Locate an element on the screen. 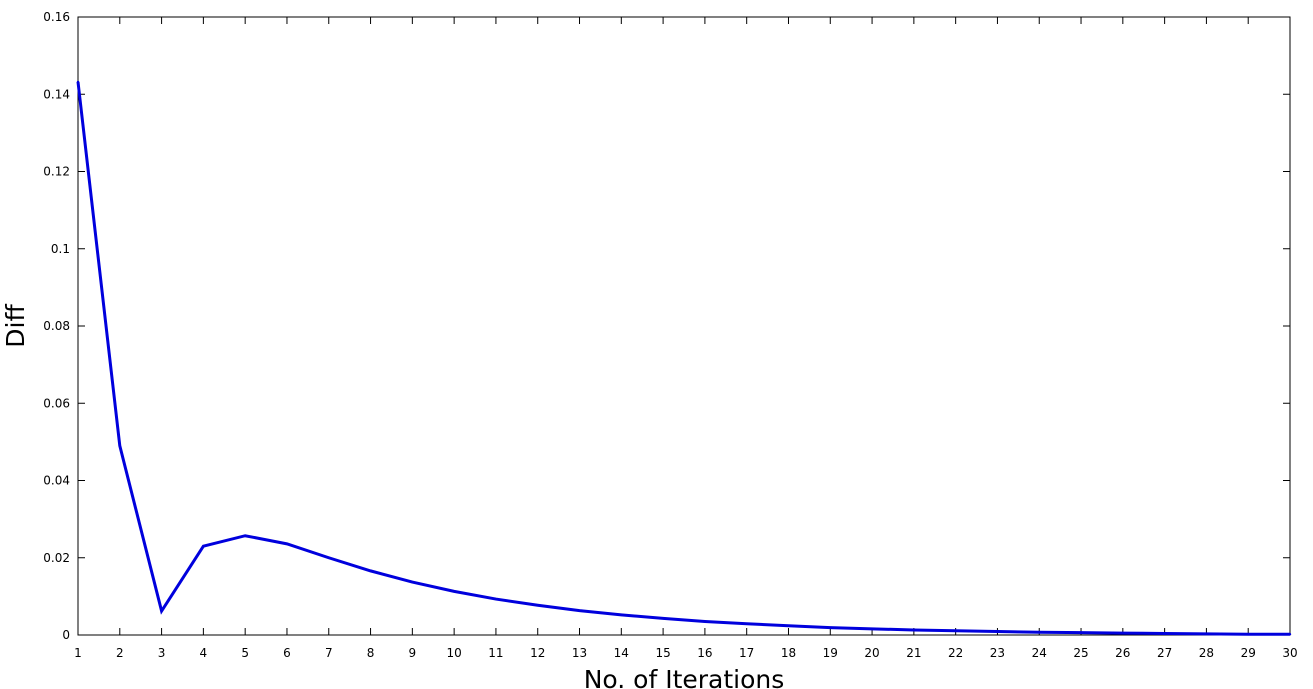  x-tick-label: 16 is located at coordinates (704, 653).